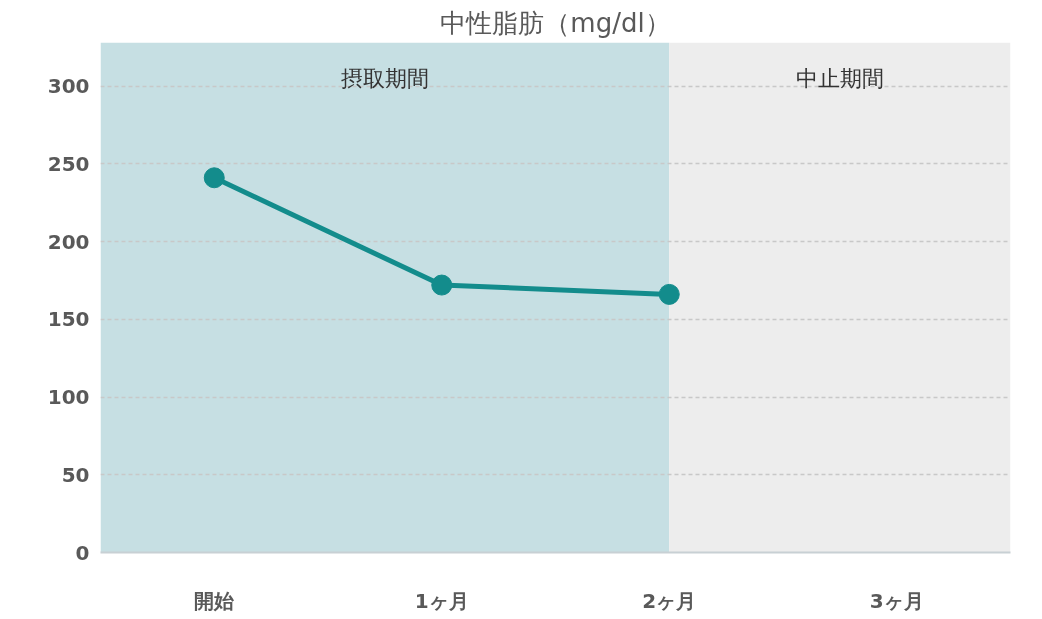 Image resolution: width=1042 pixels, height=619 pixels. I want to click on y-tick-label: 0, so click(82, 552).